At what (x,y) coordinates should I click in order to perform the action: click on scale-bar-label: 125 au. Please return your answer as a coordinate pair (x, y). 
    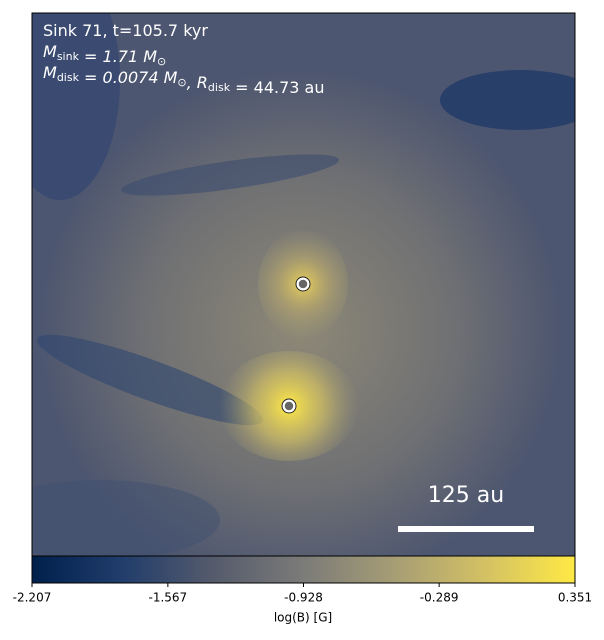
    Looking at the image, I should click on (466, 495).